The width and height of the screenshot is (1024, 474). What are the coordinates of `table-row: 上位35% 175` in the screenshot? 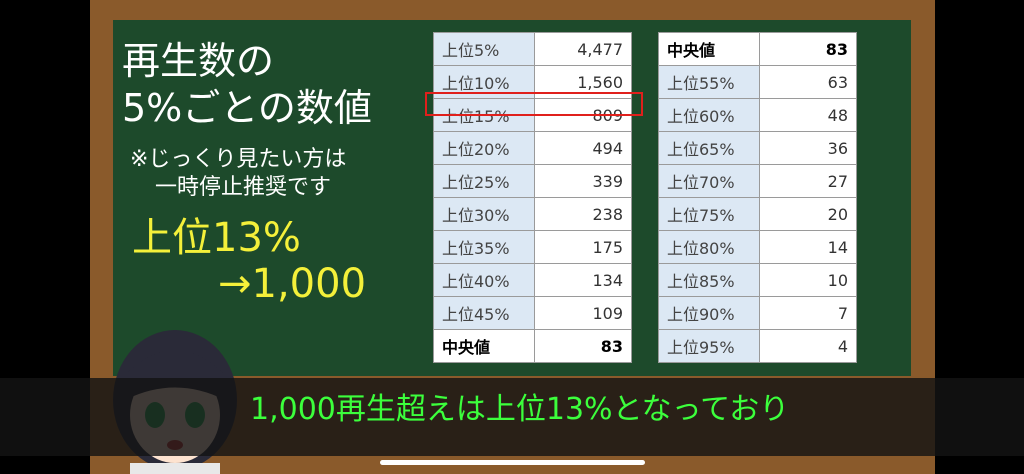 It's located at (532, 247).